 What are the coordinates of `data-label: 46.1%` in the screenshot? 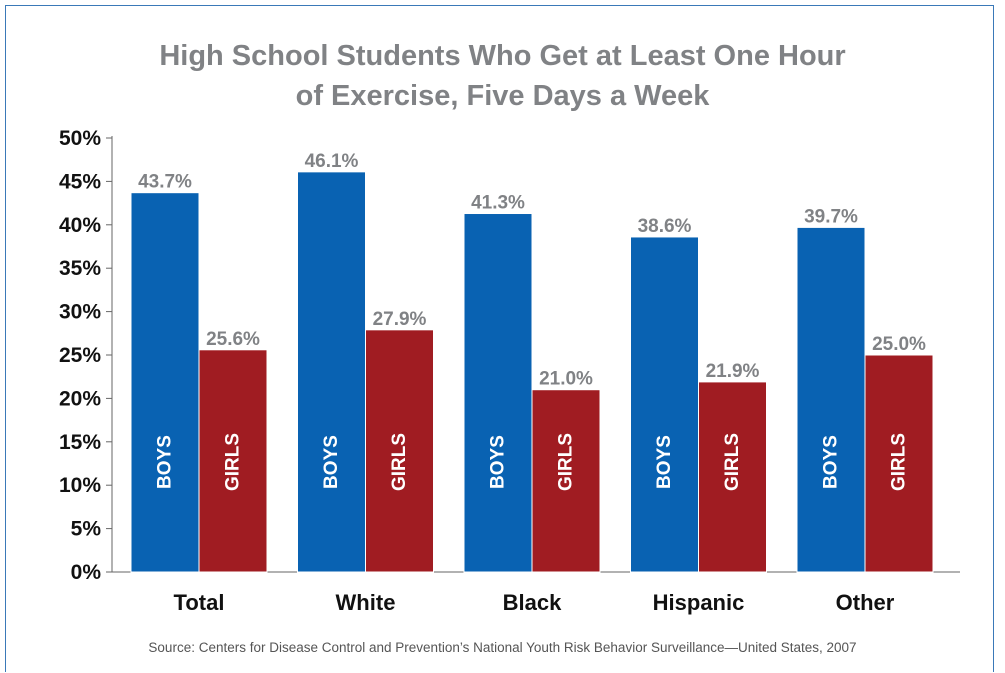 It's located at (332, 161).